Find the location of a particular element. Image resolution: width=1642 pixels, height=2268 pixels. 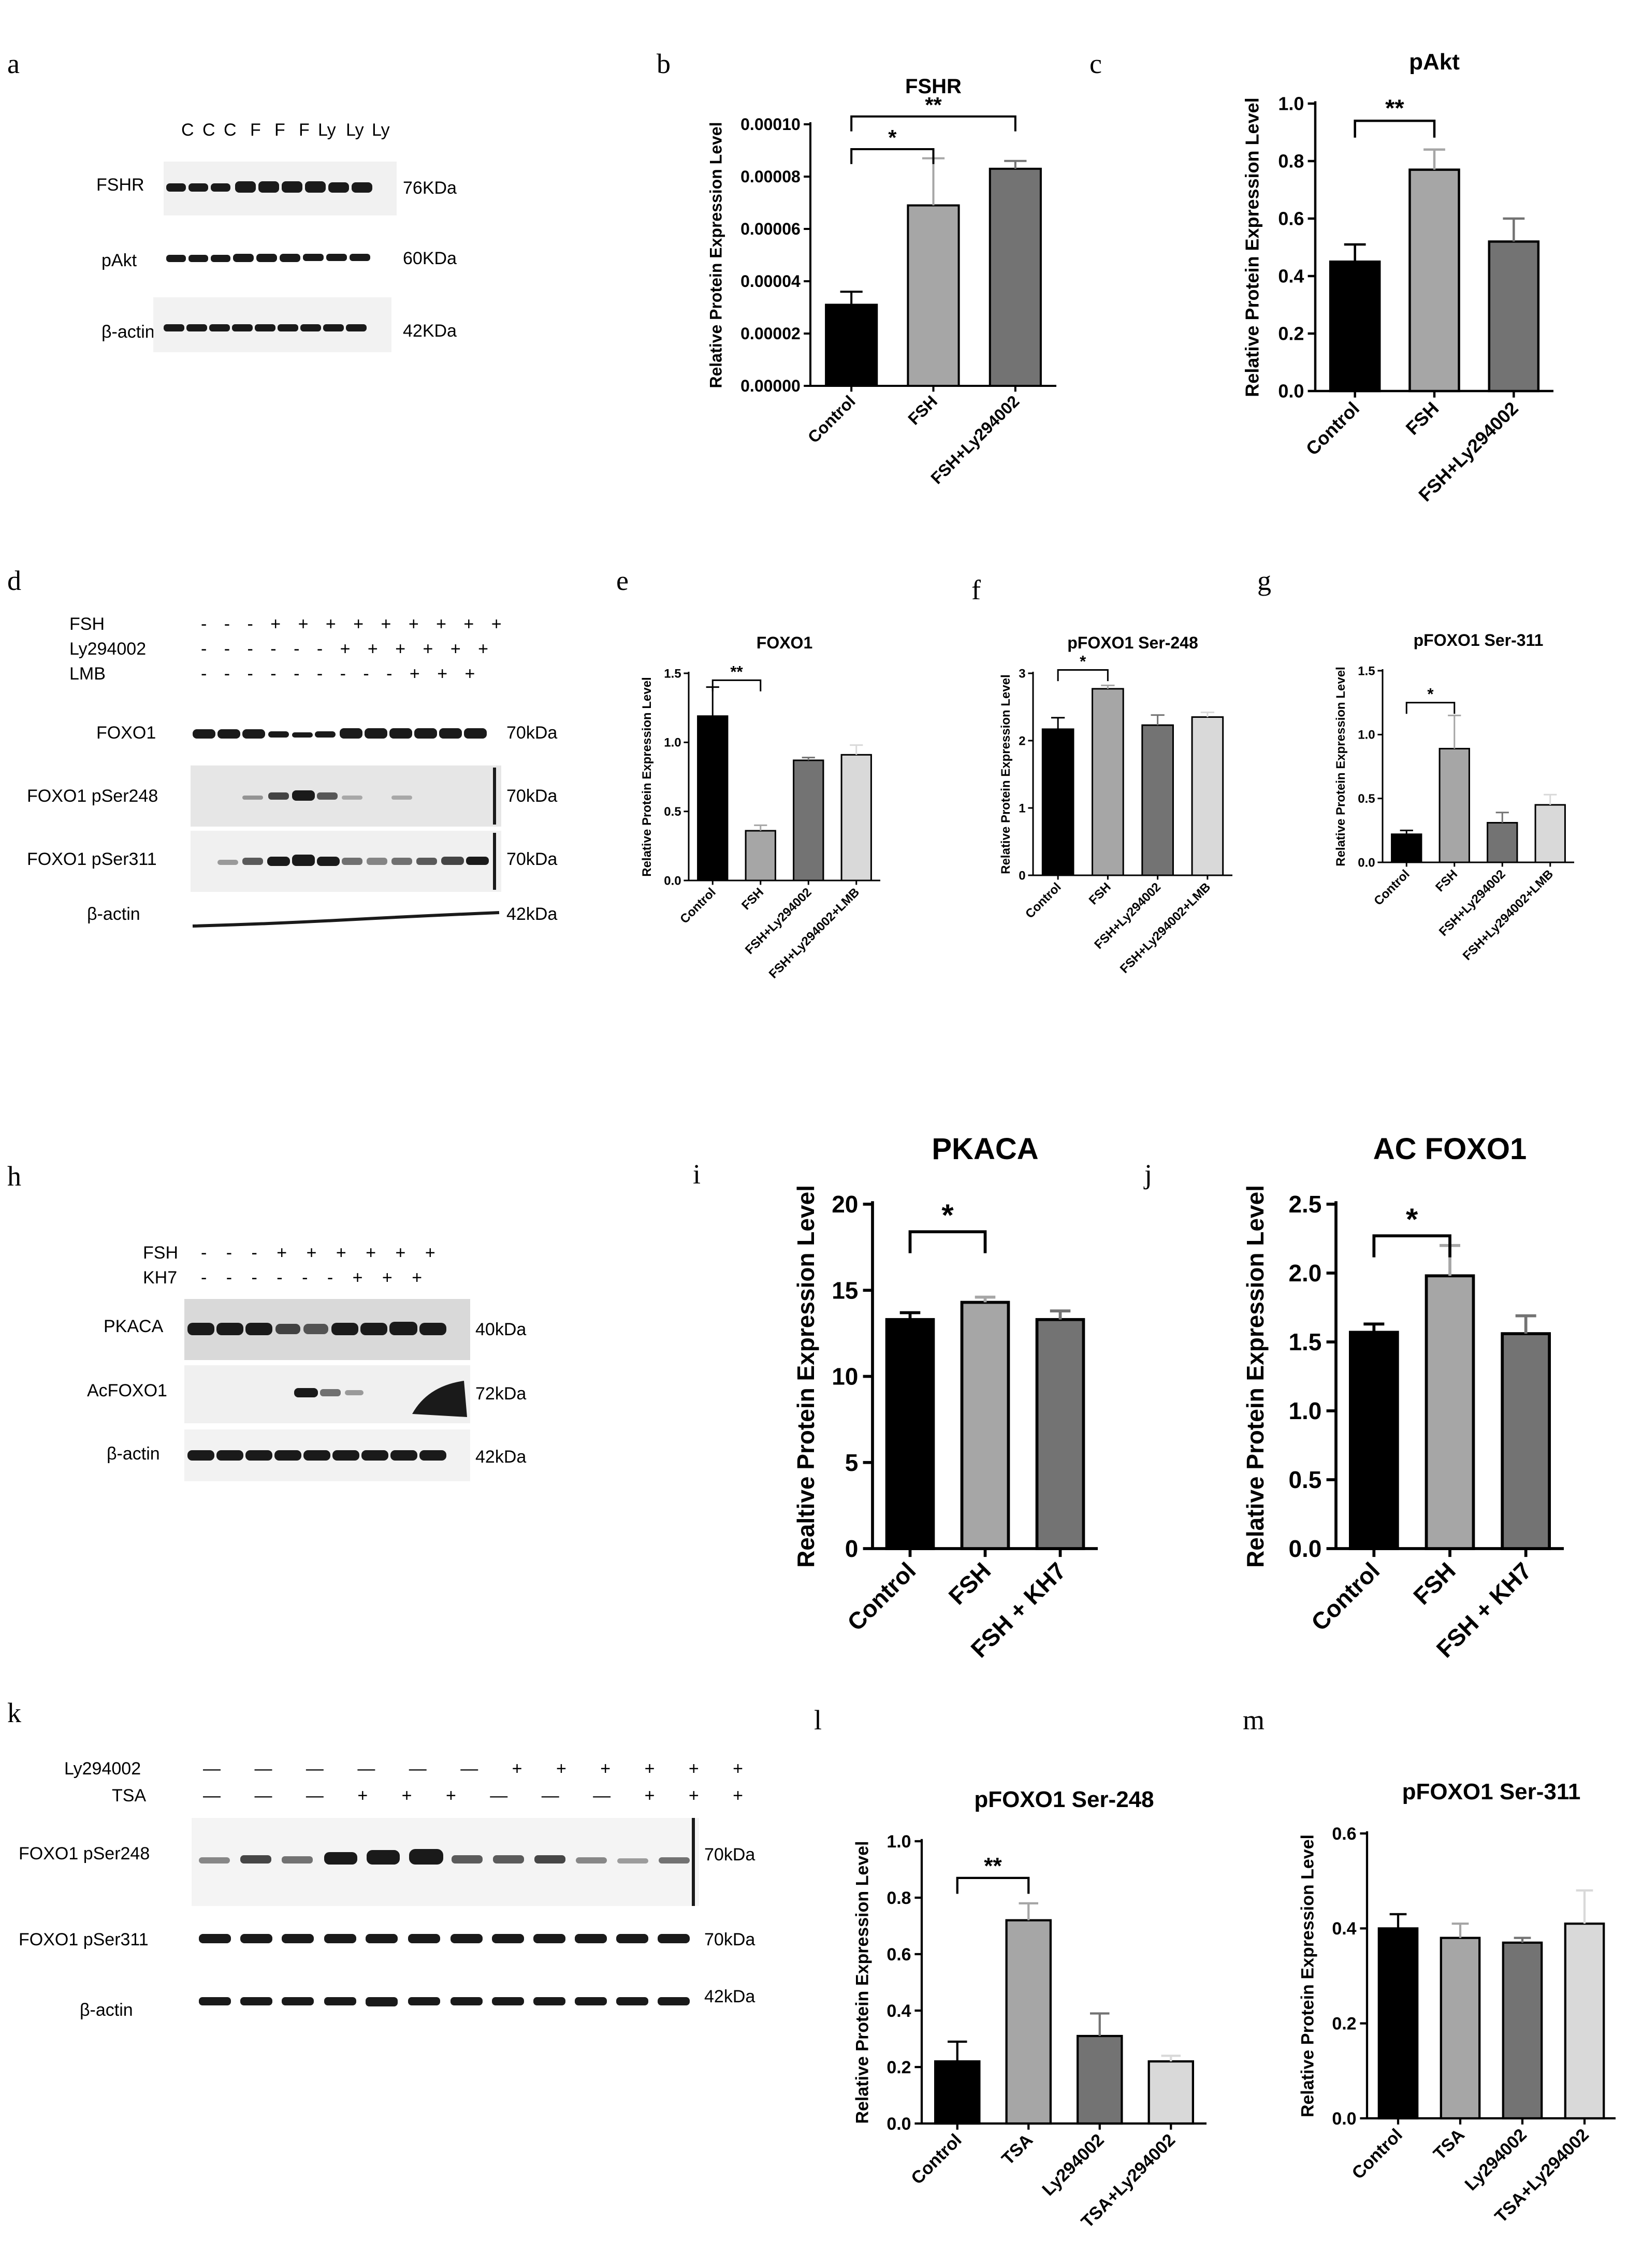

blot-row-label: FSHR is located at coordinates (120, 185).